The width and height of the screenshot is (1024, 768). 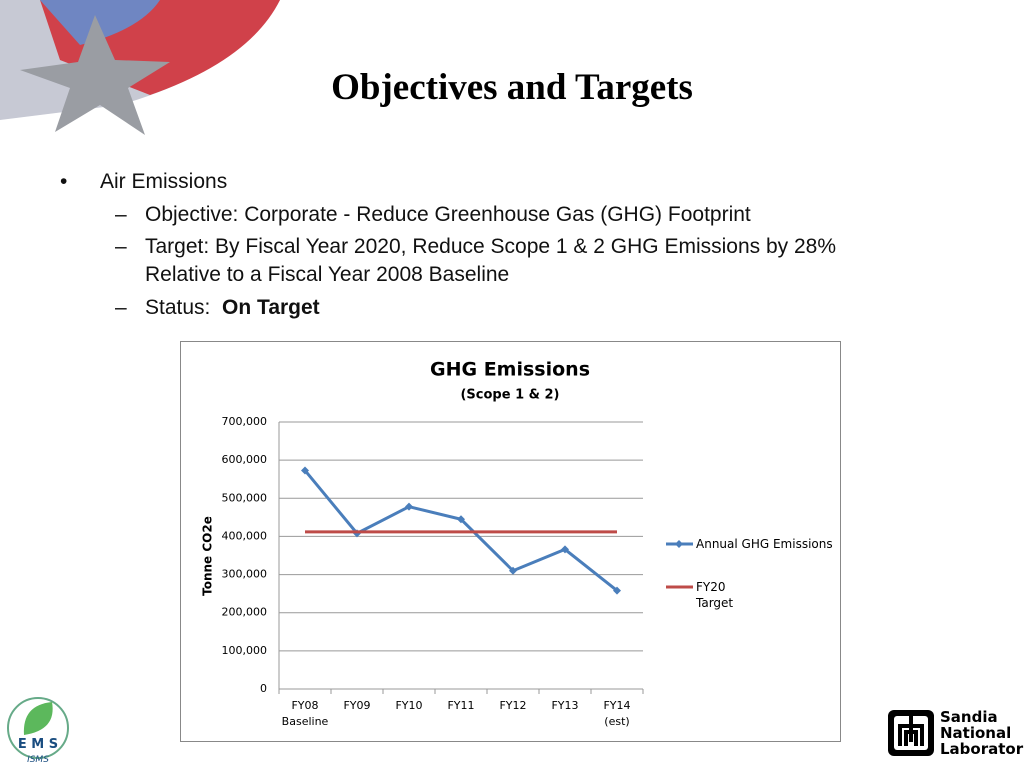 What do you see at coordinates (679, 544) in the screenshot?
I see `legend-marker` at bounding box center [679, 544].